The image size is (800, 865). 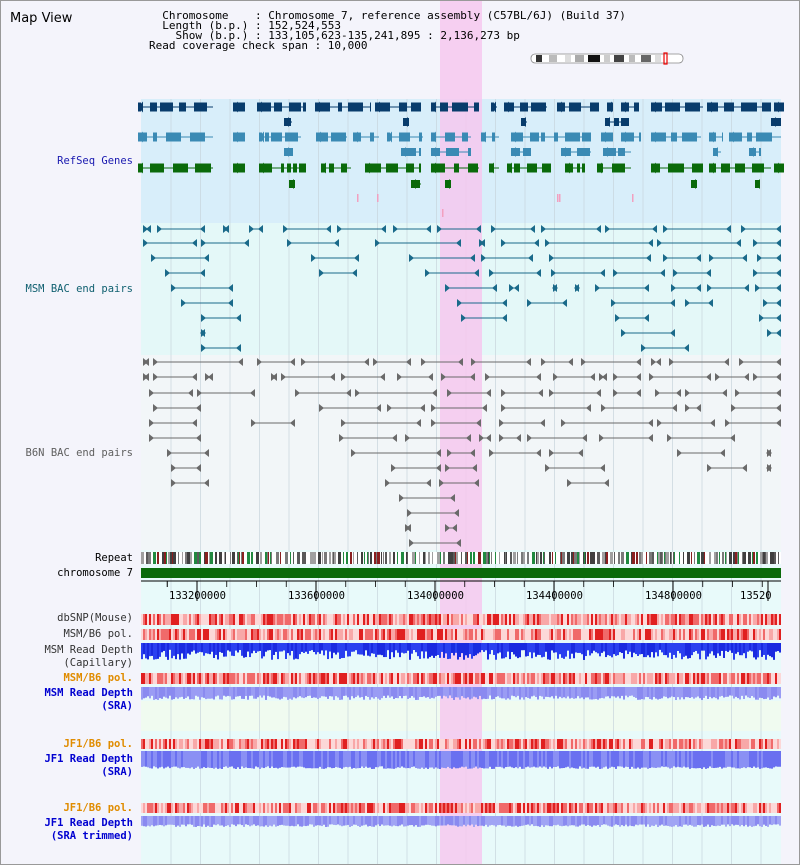 I want to click on repeat-track, so click(x=461, y=558).